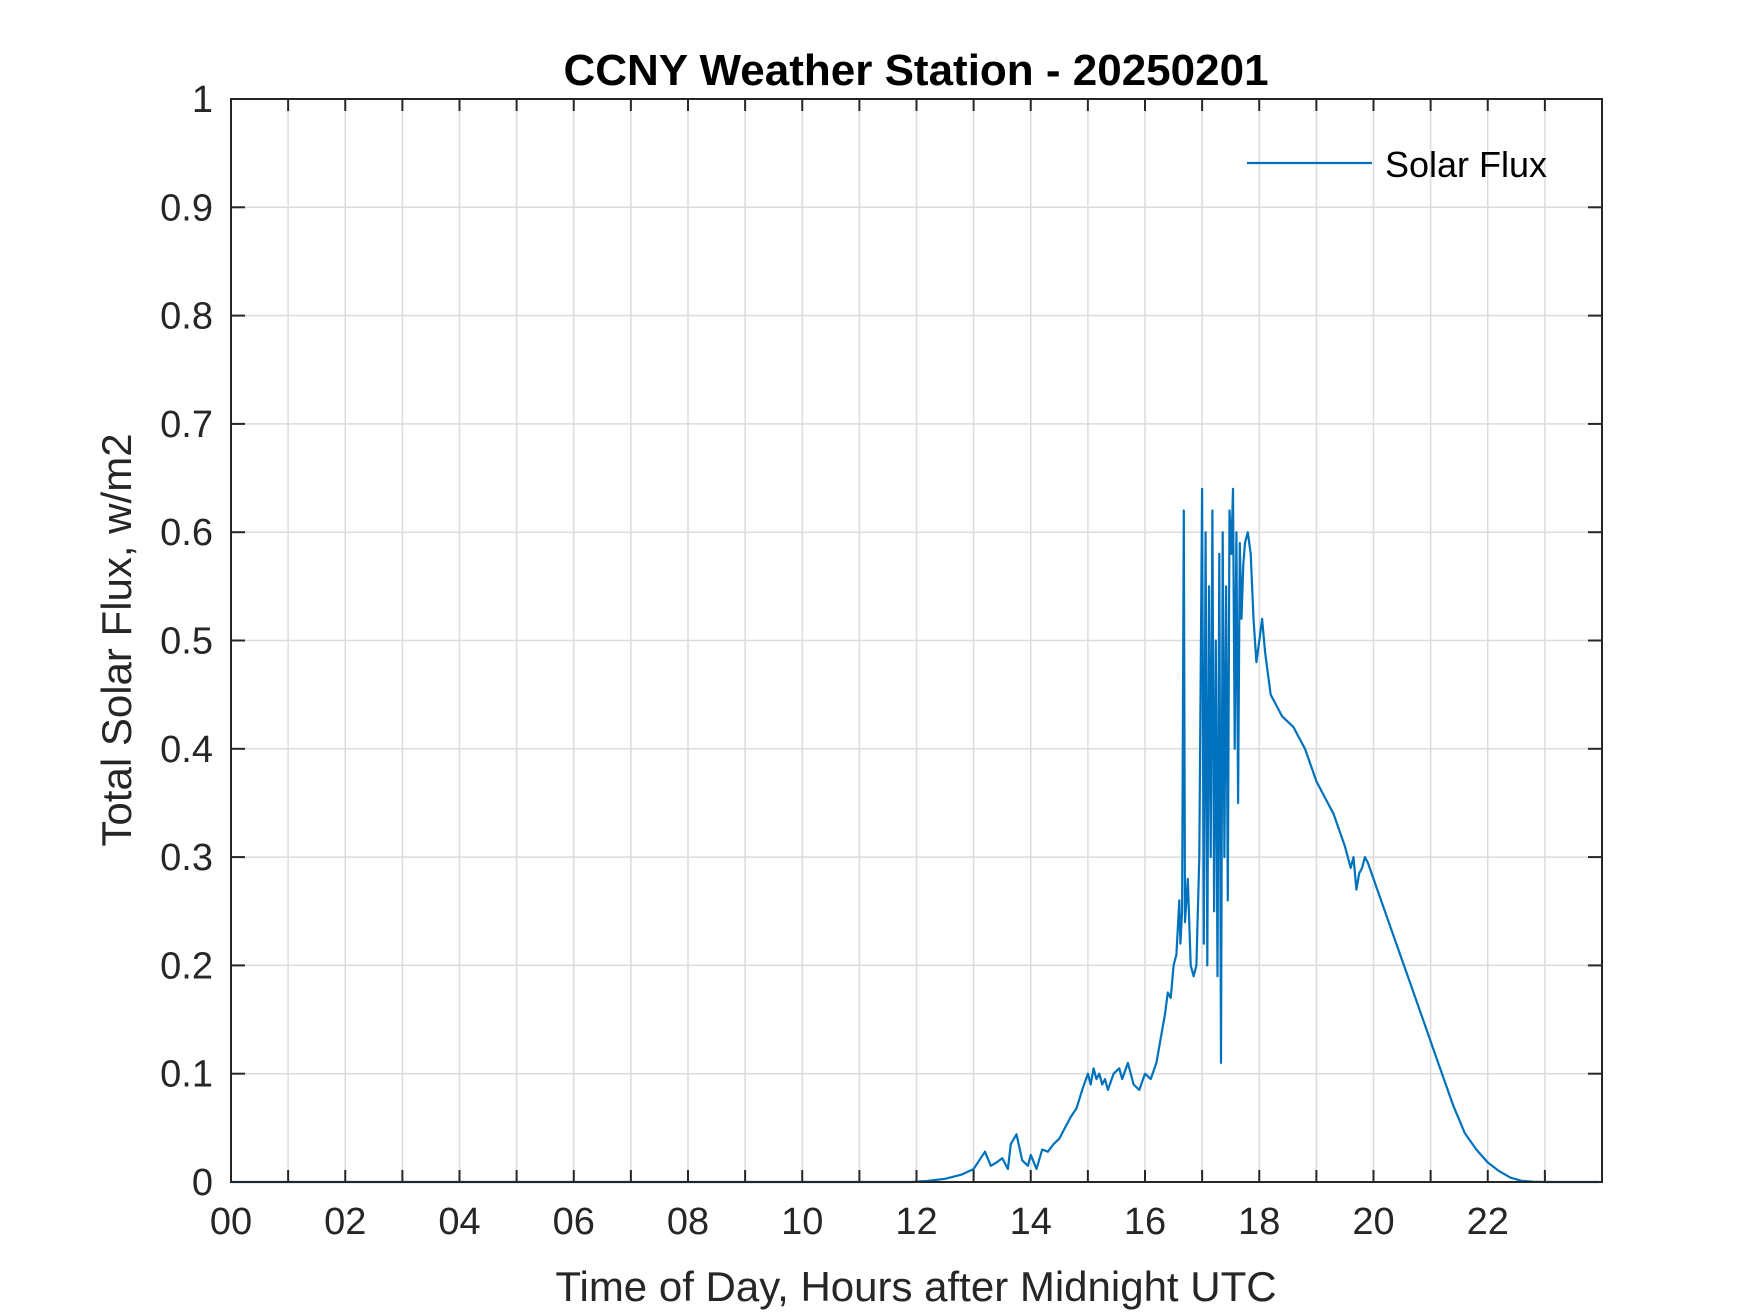 The height and width of the screenshot is (1313, 1750). What do you see at coordinates (186, 858) in the screenshot?
I see `y-tick-label: 0.3` at bounding box center [186, 858].